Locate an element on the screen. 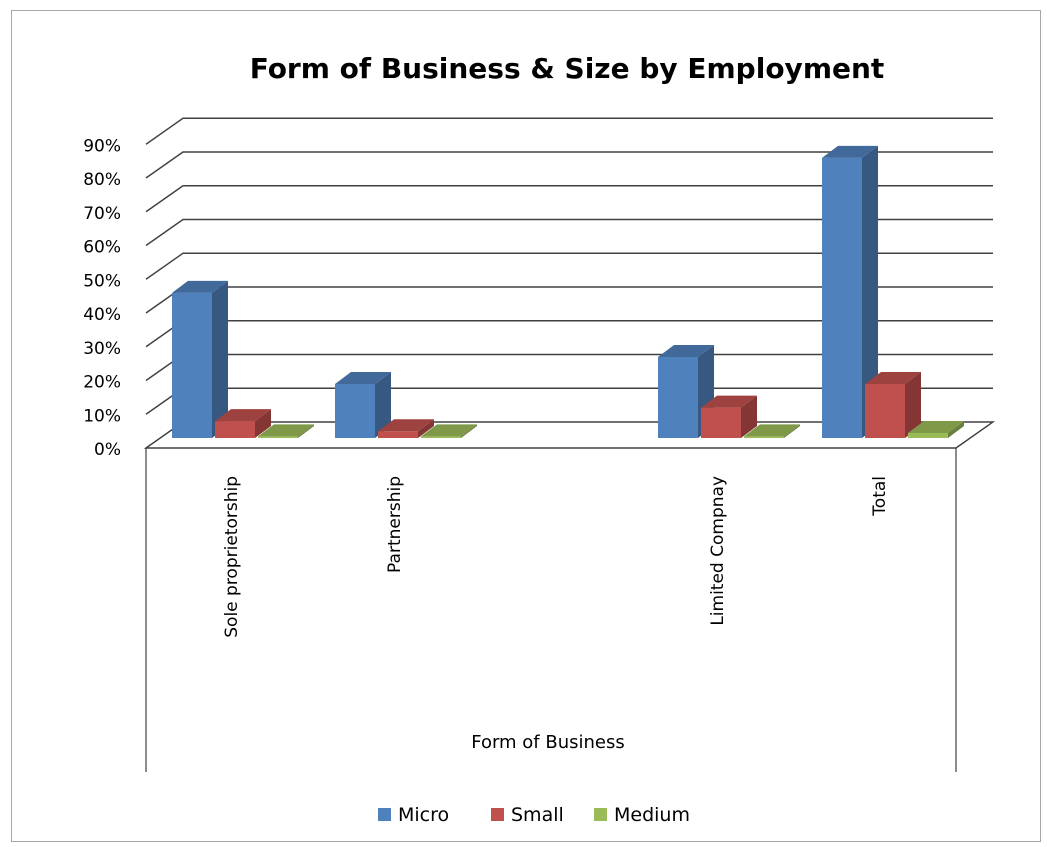 The width and height of the screenshot is (1047, 847). y-tick-label: 30% is located at coordinates (102, 349).